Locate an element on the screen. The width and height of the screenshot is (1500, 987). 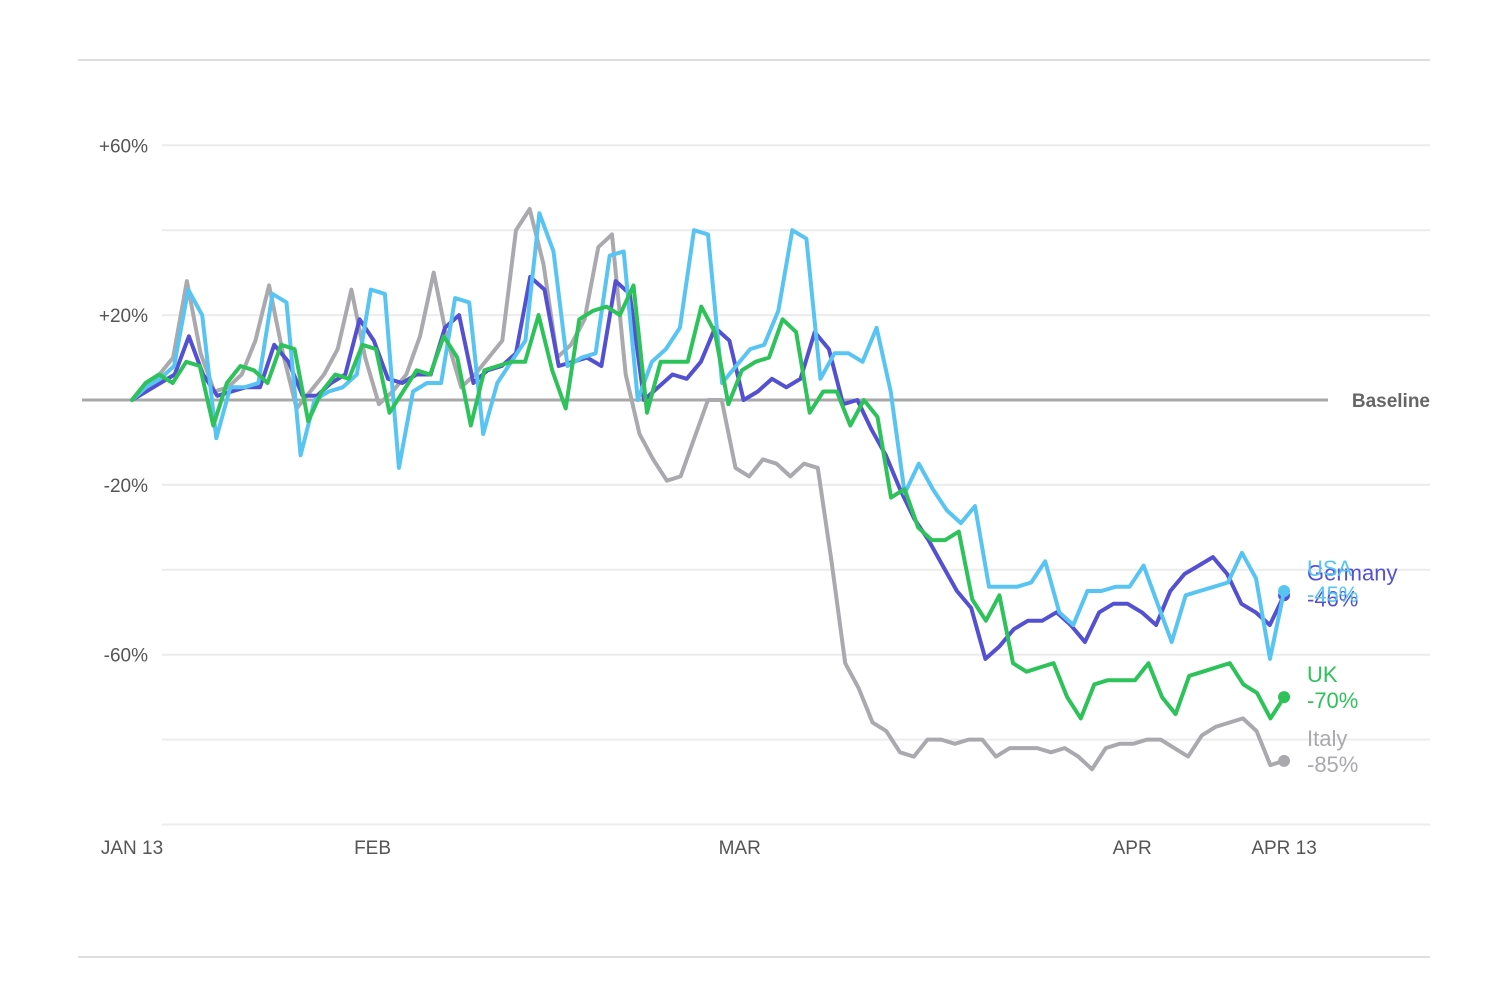
series-value-usa: -45% is located at coordinates (1332, 594).